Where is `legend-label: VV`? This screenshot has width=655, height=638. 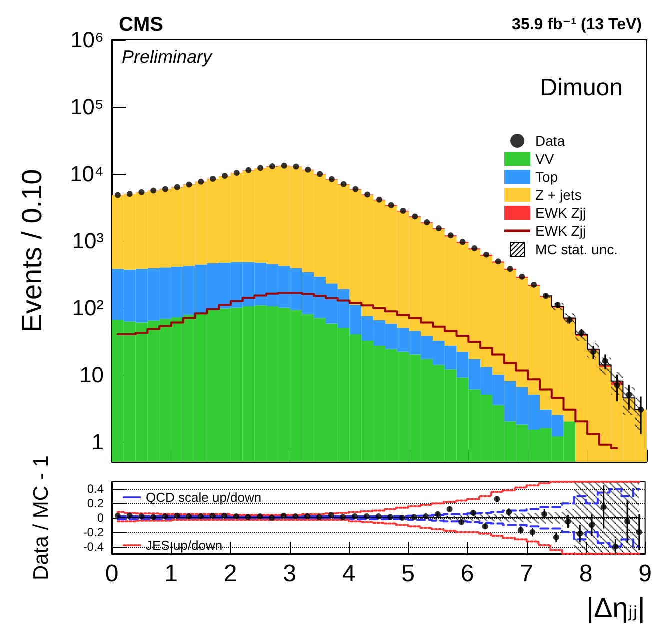
legend-label: VV is located at coordinates (545, 159).